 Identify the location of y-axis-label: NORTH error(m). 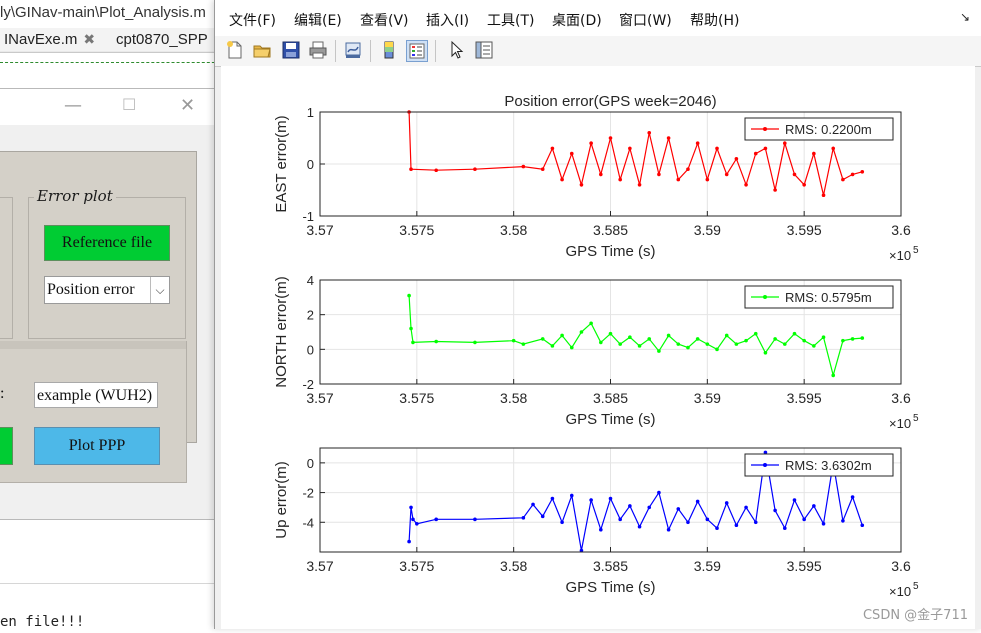
(281, 331).